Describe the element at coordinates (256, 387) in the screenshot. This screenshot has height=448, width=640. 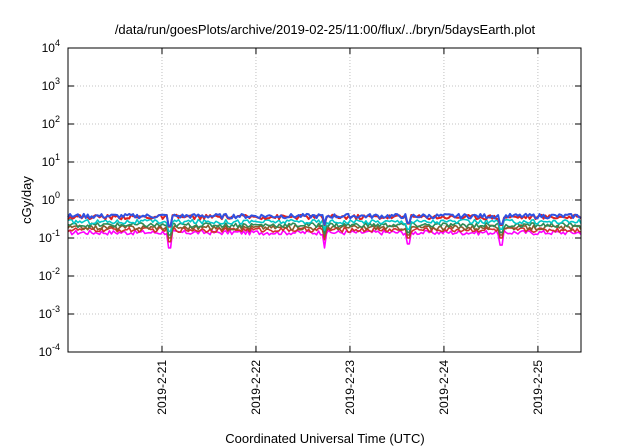
I see `x-tick-label: 2019-2-22` at that location.